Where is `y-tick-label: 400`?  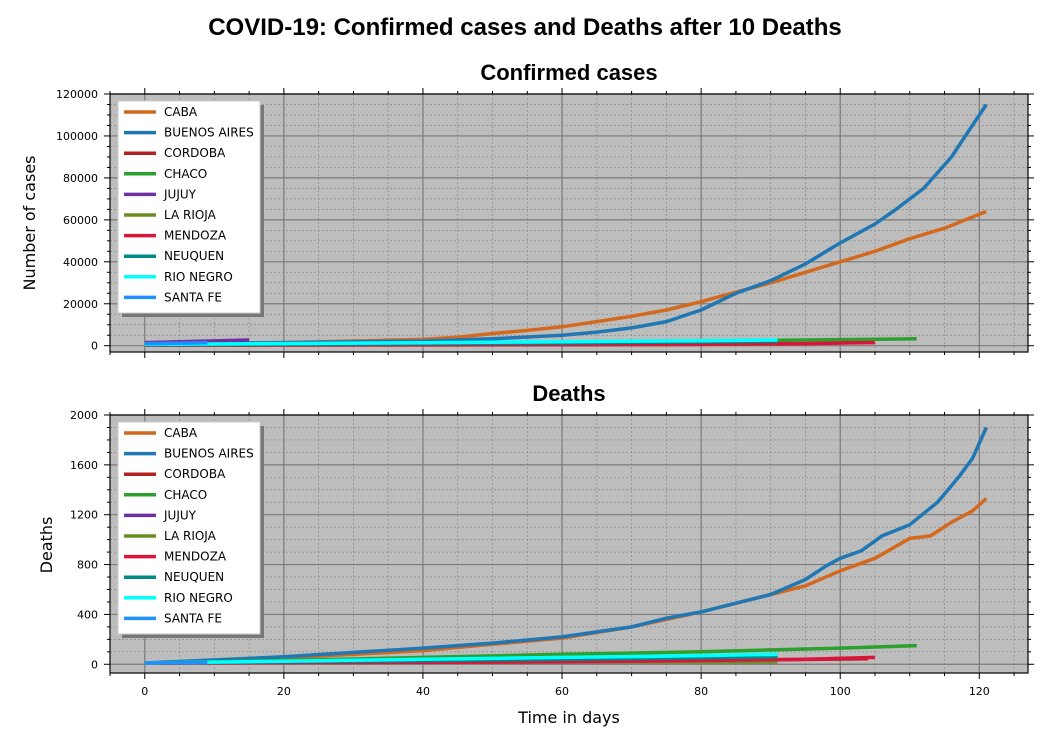 y-tick-label: 400 is located at coordinates (87, 614).